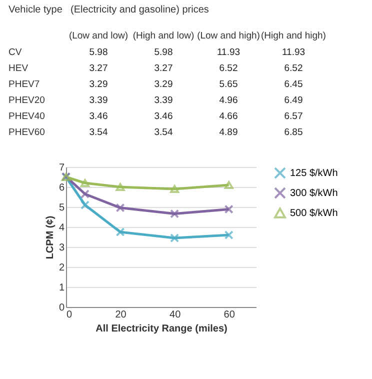 This screenshot has width=372, height=379. I want to click on y-tick-label: 6, so click(61, 188).